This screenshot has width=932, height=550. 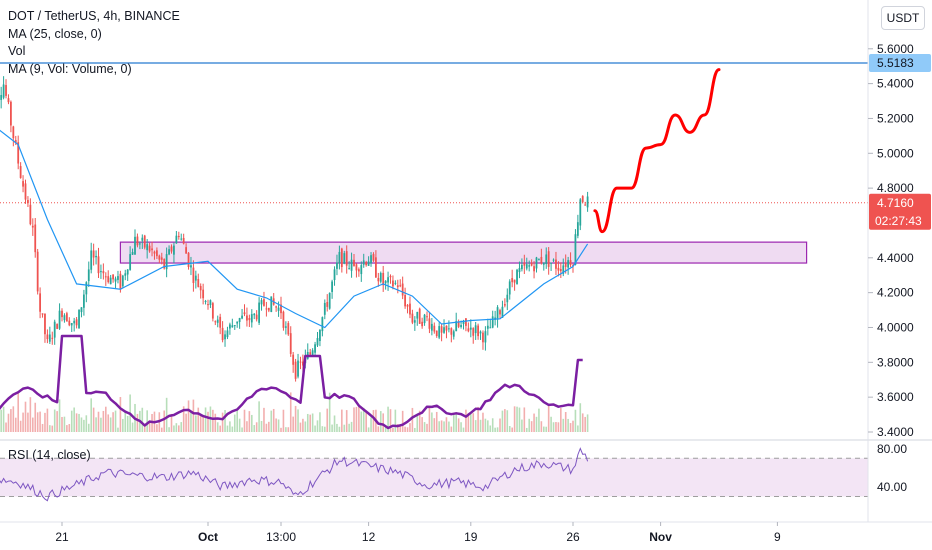 I want to click on volume-indicator-label: Vol, so click(x=17, y=51).